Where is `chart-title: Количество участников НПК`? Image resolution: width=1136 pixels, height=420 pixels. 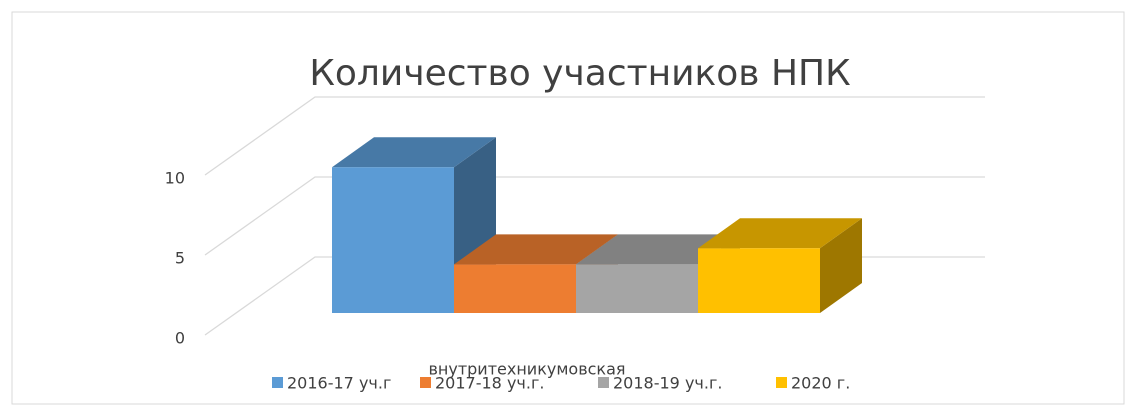
chart-title: Количество участников НПК is located at coordinates (579, 73).